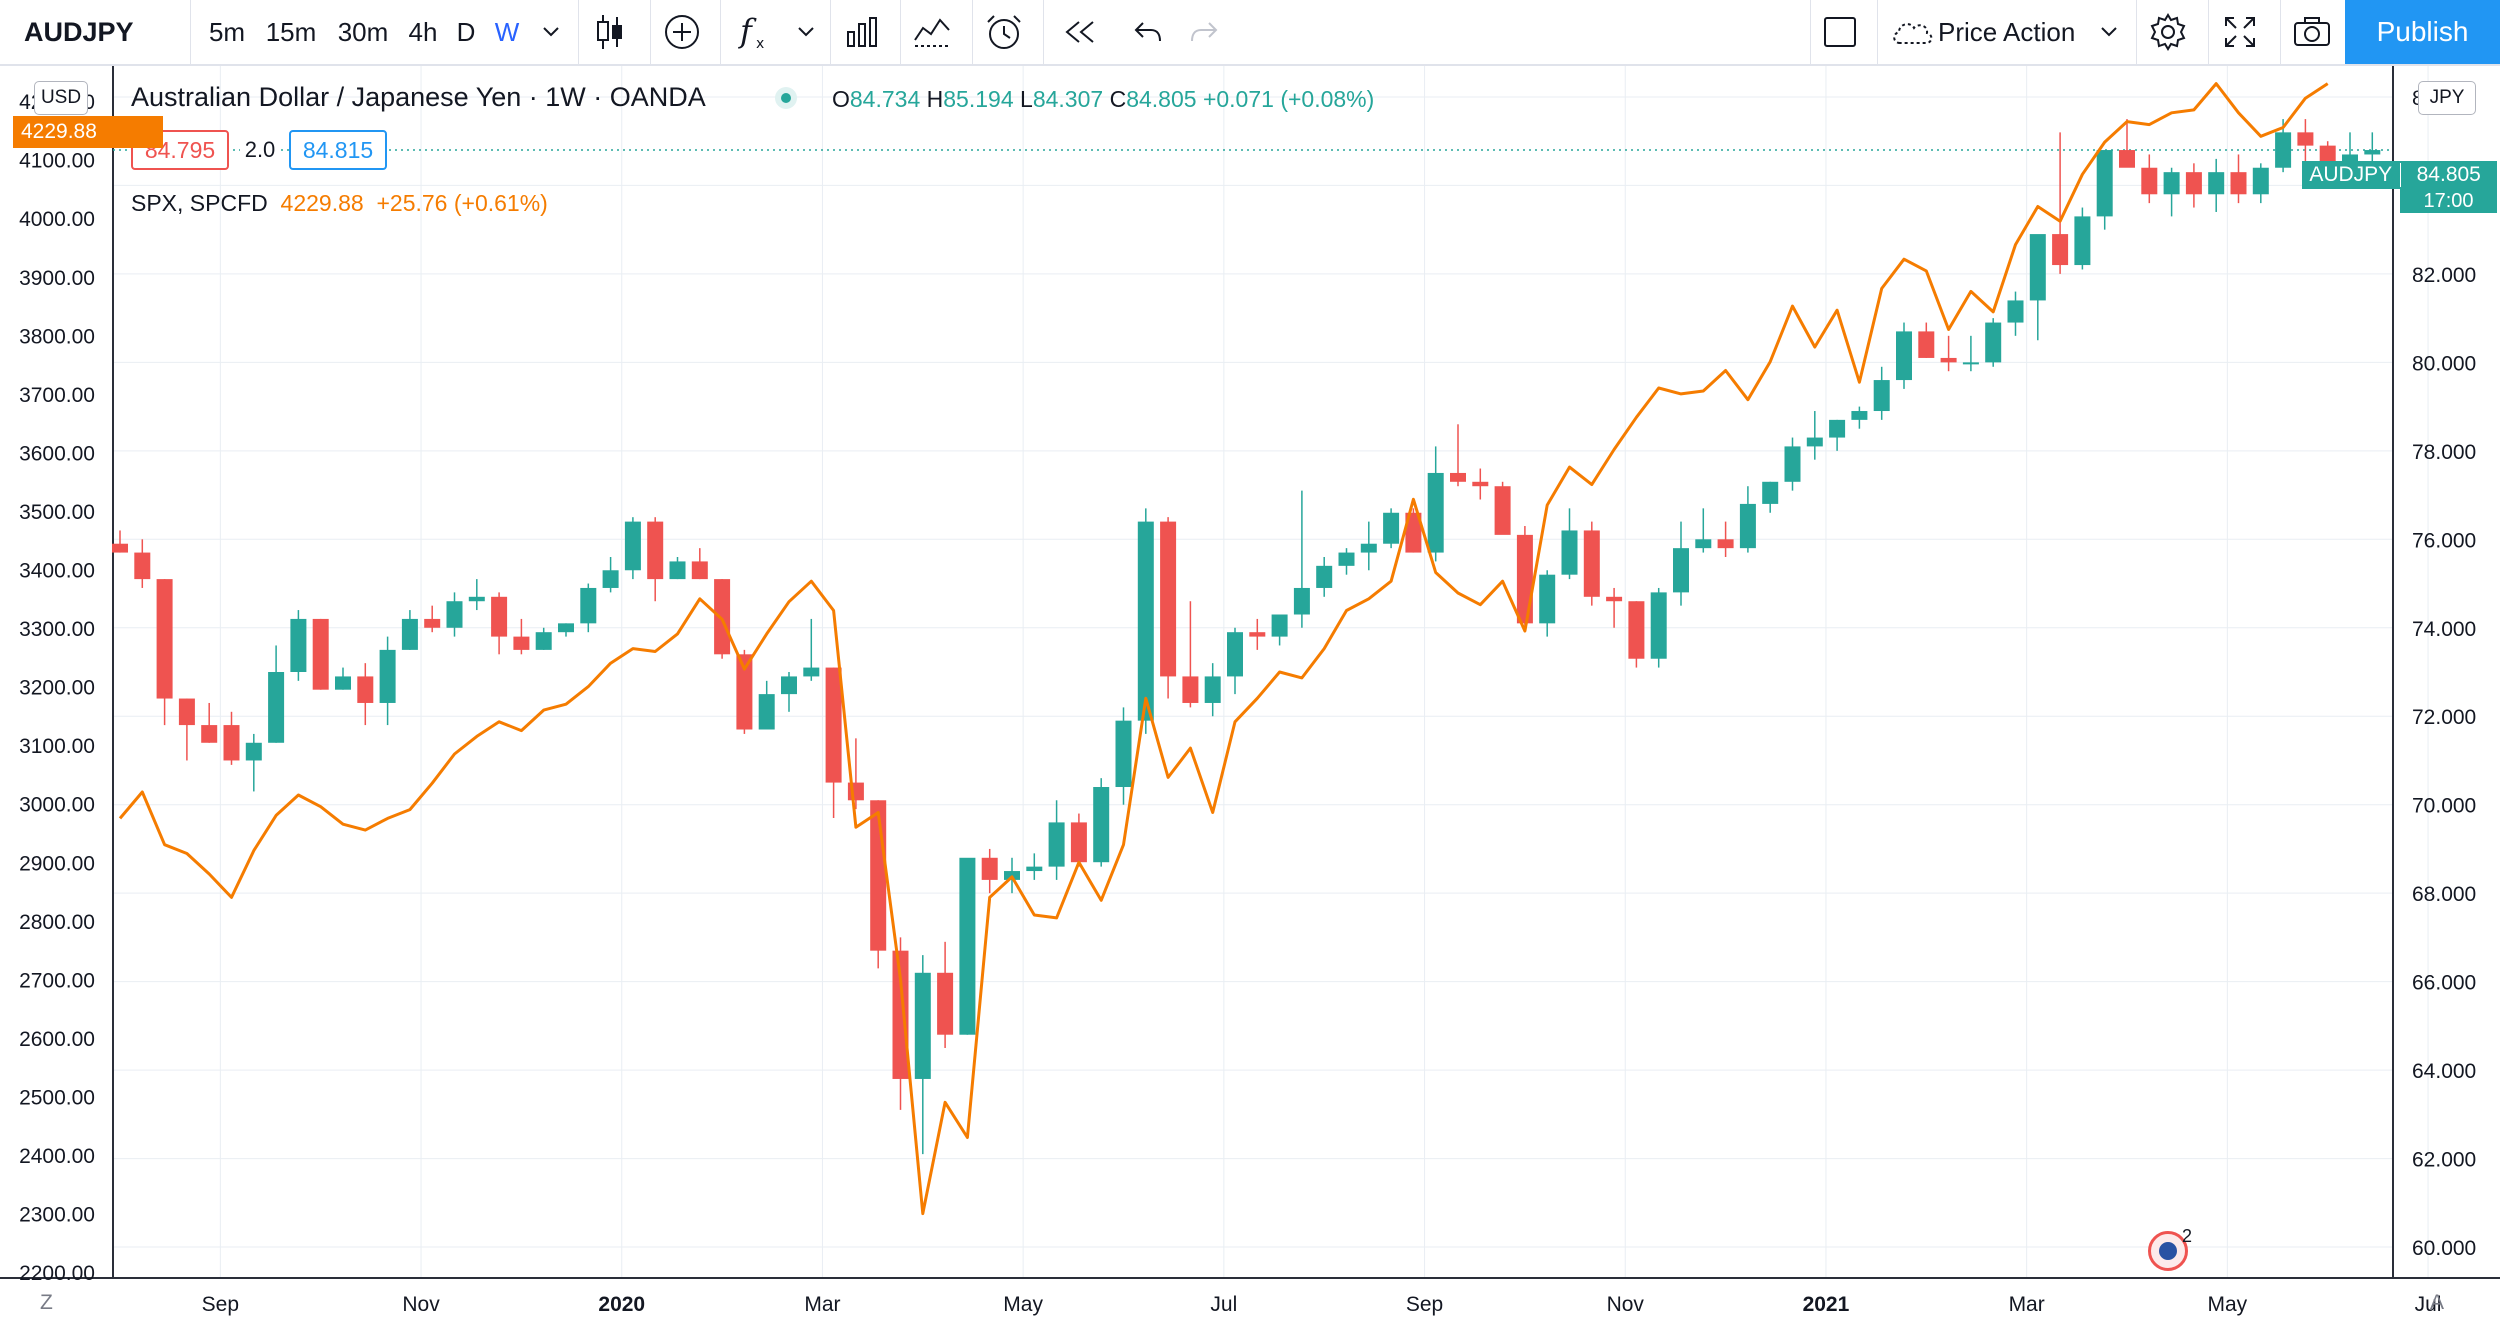  Describe the element at coordinates (2448, 201) in the screenshot. I see `bar-countdown: 17:00` at that location.